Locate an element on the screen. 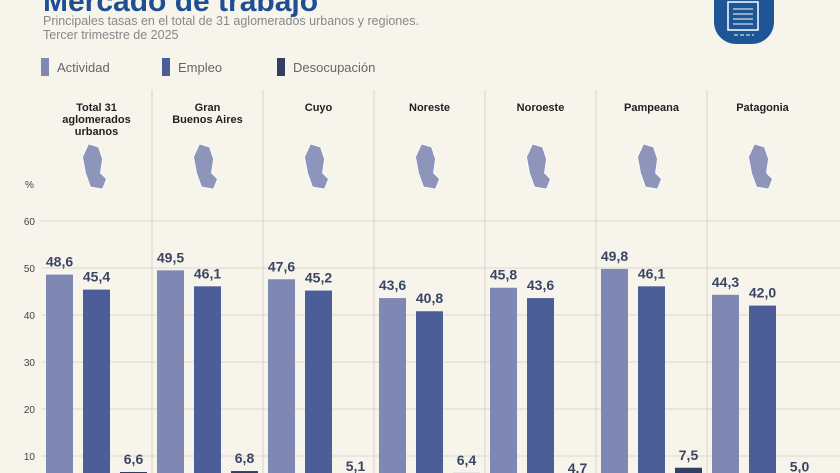  data-label: 4,7 is located at coordinates (578, 466).